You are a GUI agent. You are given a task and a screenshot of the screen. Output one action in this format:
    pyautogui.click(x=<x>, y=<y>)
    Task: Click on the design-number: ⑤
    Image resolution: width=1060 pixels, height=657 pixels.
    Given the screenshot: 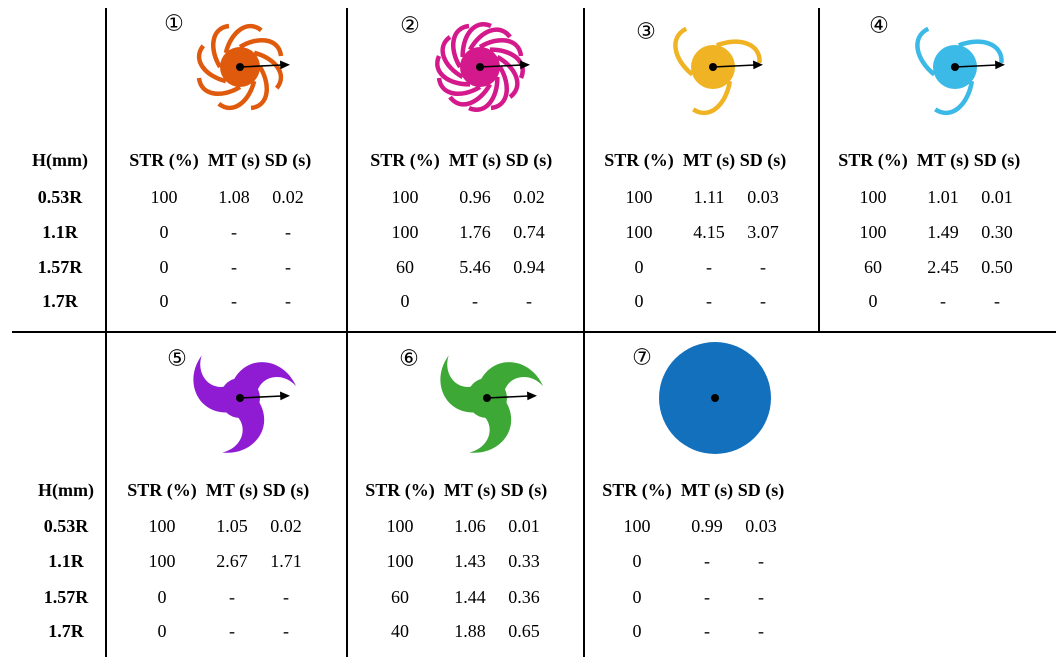 What is the action you would take?
    pyautogui.click(x=177, y=359)
    